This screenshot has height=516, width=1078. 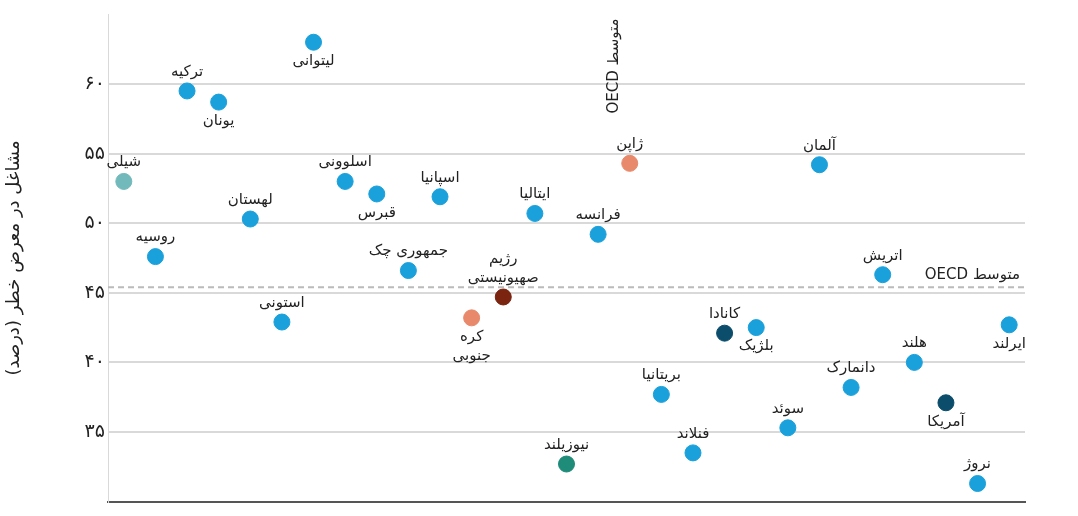 What do you see at coordinates (94, 151) in the screenshot?
I see `y-tick-label: ۵۵` at bounding box center [94, 151].